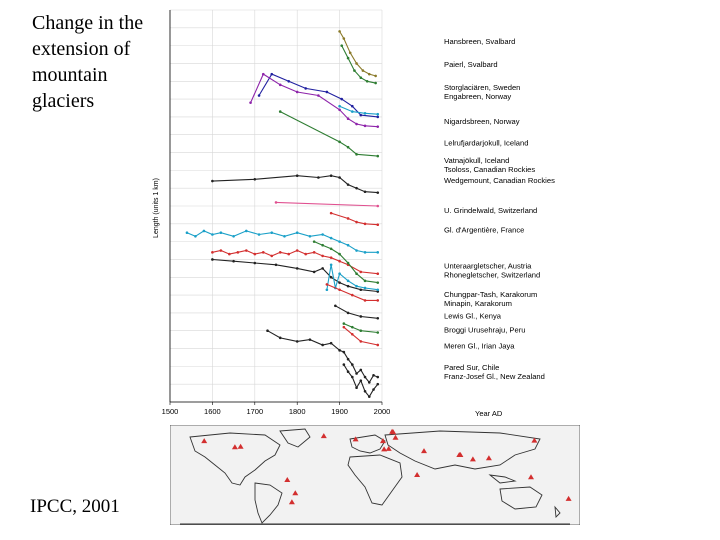 The image size is (720, 540). I want to click on x-tick-label-2000: 2000, so click(382, 411).